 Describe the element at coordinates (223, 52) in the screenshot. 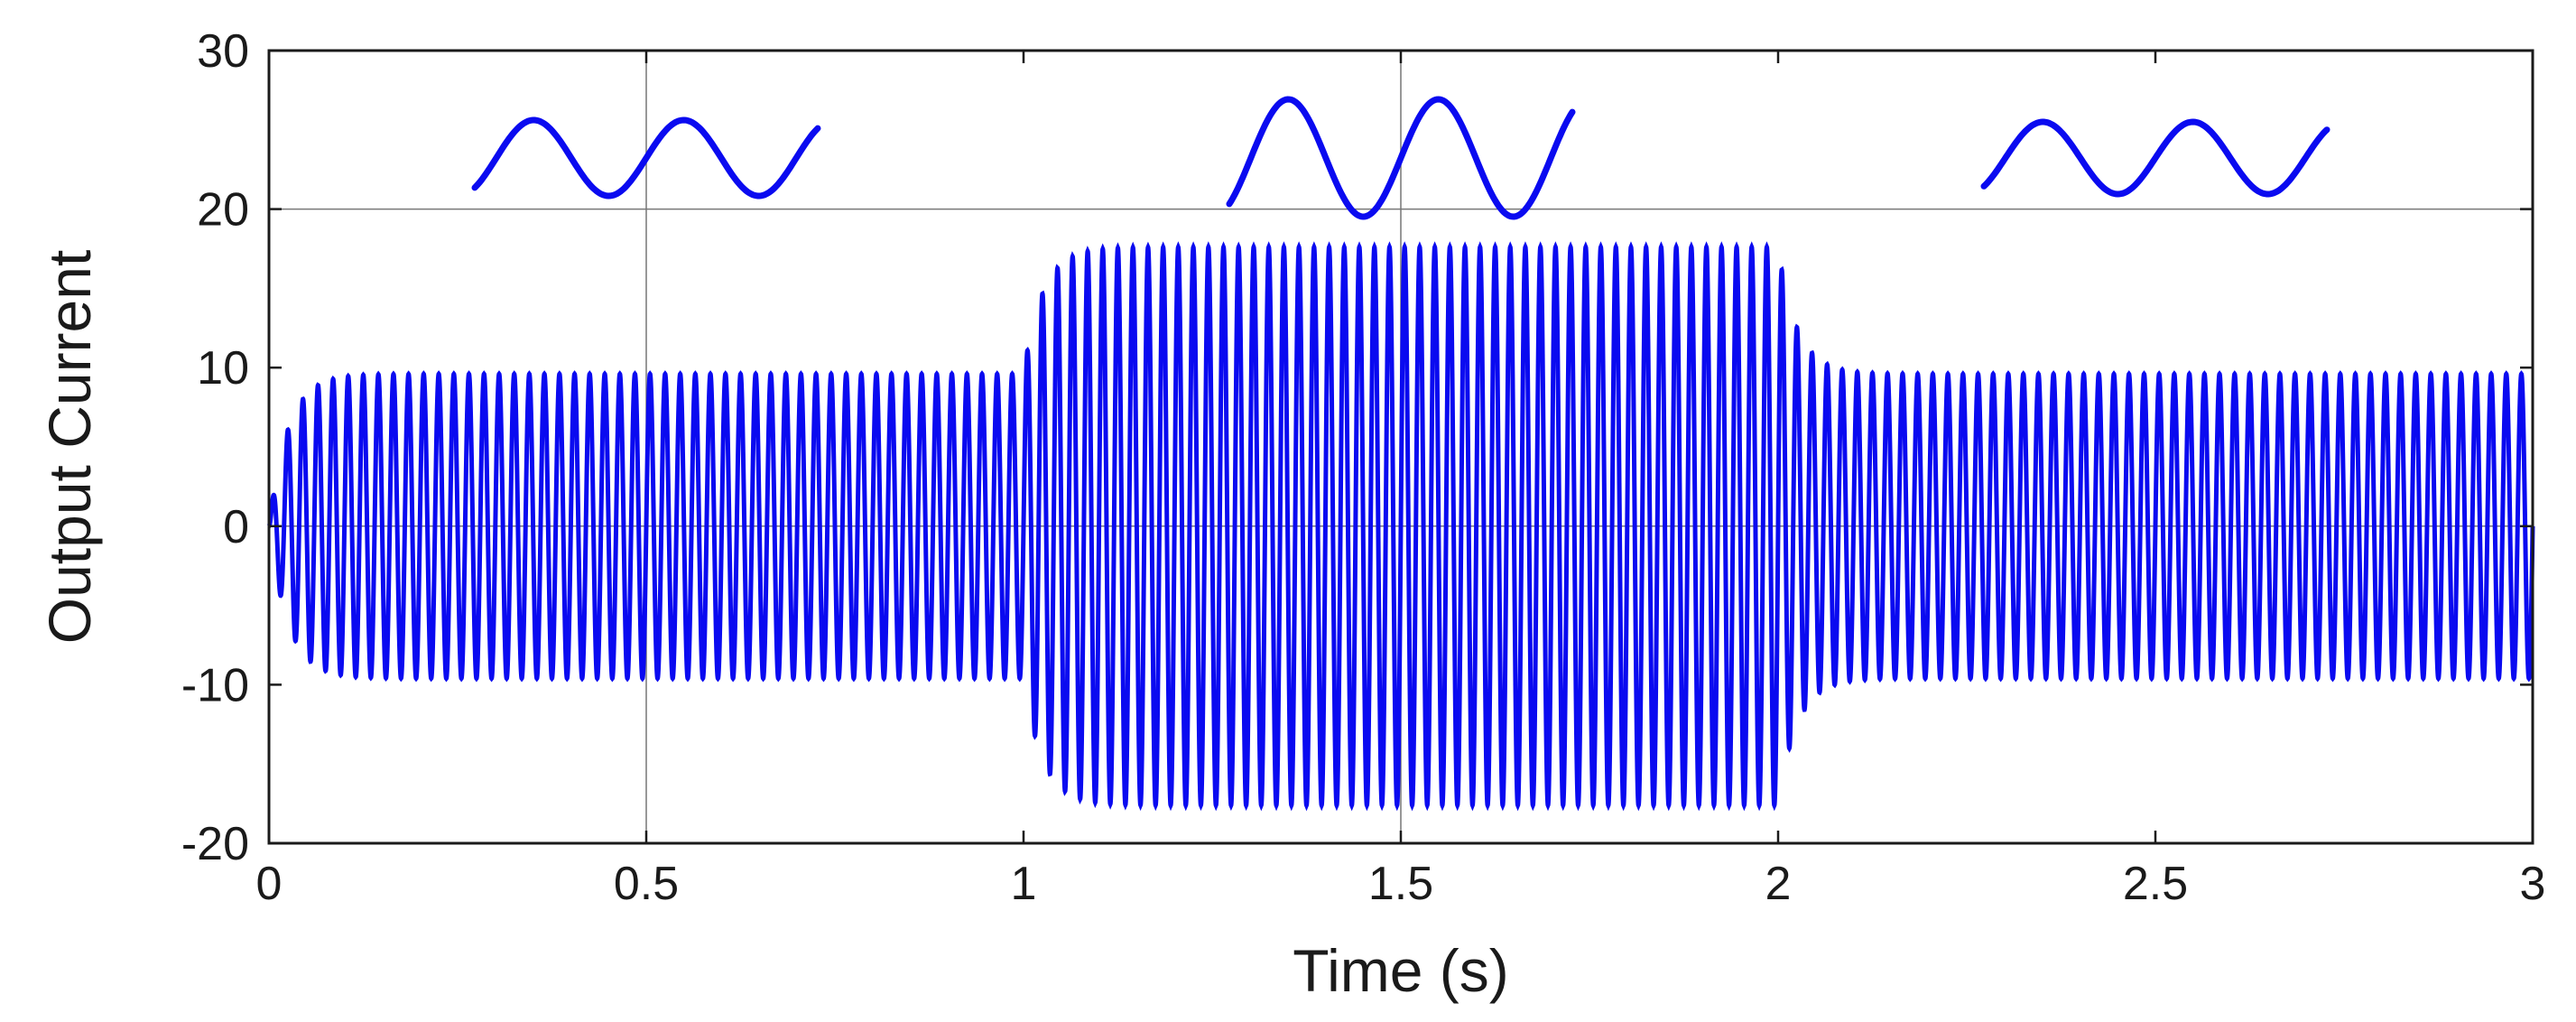

I see `y-tick-label: 30` at that location.